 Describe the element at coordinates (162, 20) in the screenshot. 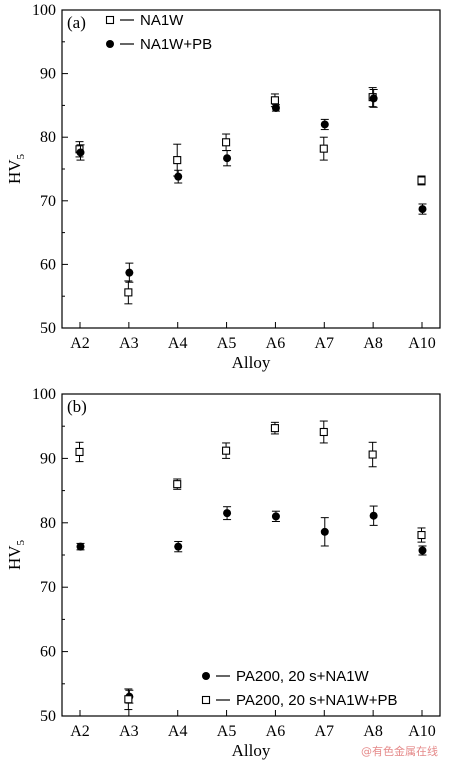

I see `legend-entry: NA1W` at that location.